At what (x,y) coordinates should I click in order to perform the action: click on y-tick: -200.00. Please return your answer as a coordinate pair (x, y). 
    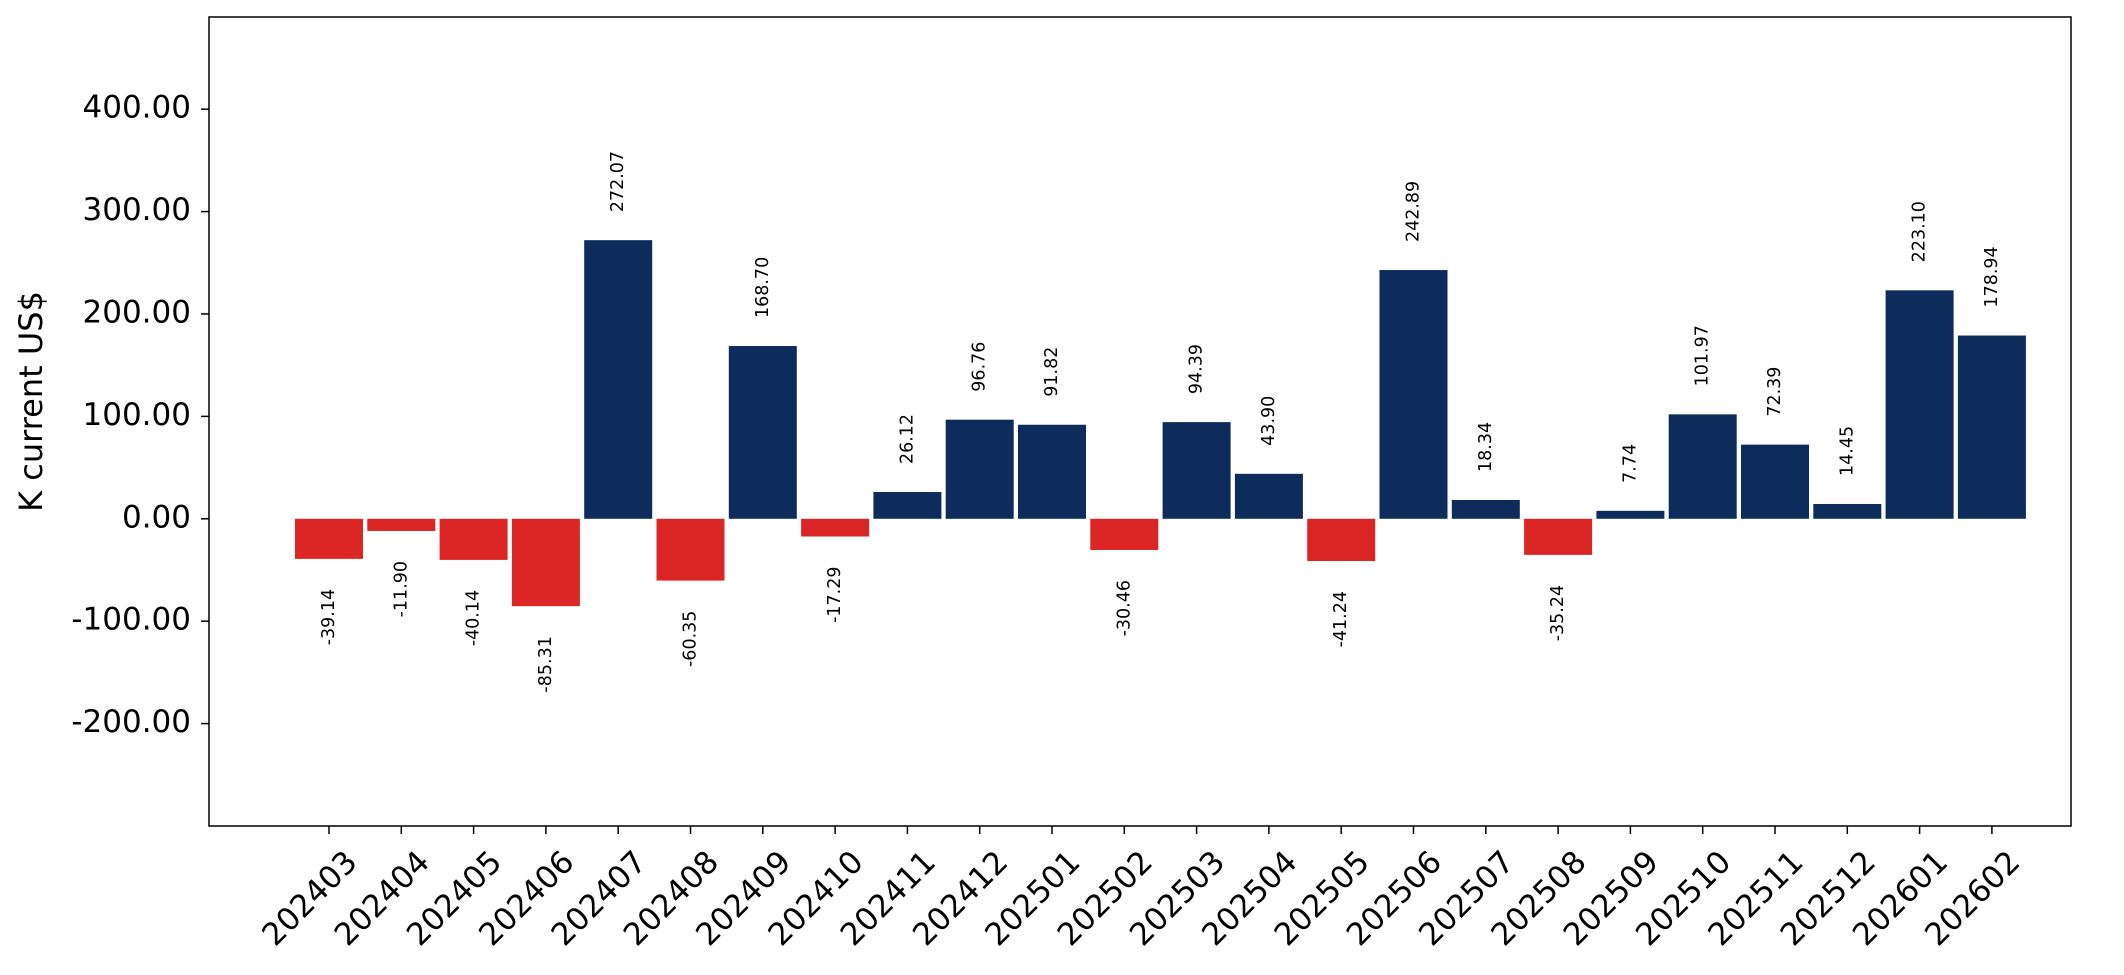
    Looking at the image, I should click on (140, 722).